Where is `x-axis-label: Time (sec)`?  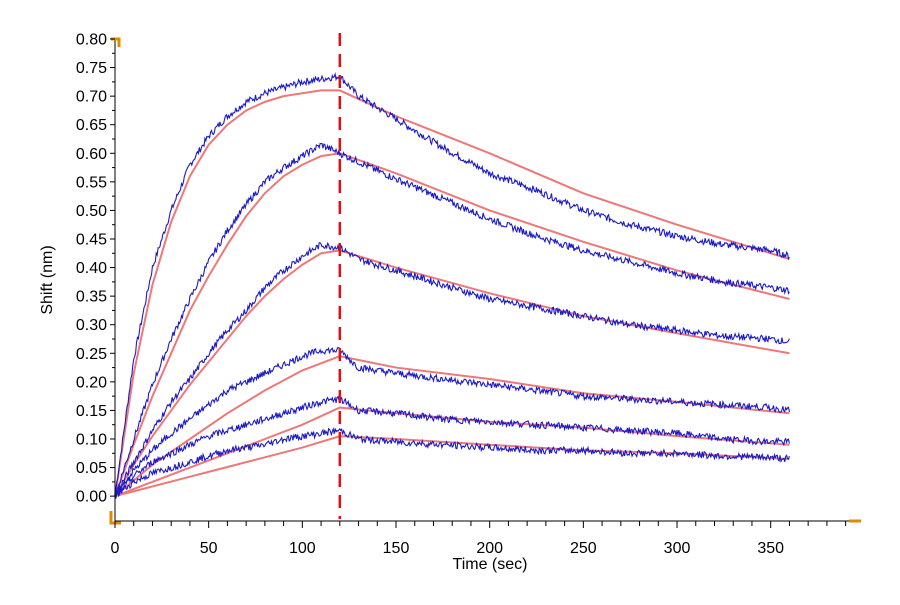
x-axis-label: Time (sec) is located at coordinates (490, 564).